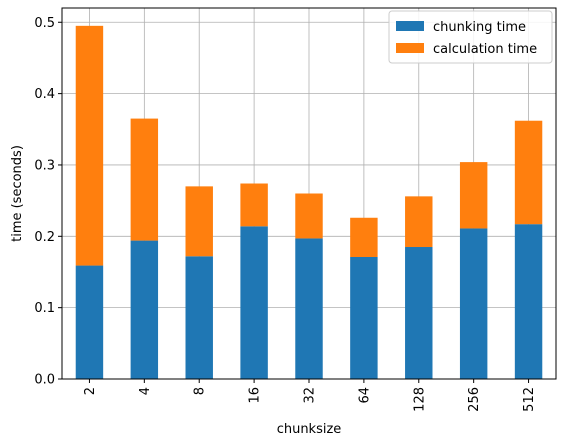  I want to click on x-axis-label: chunksize, so click(309, 429).